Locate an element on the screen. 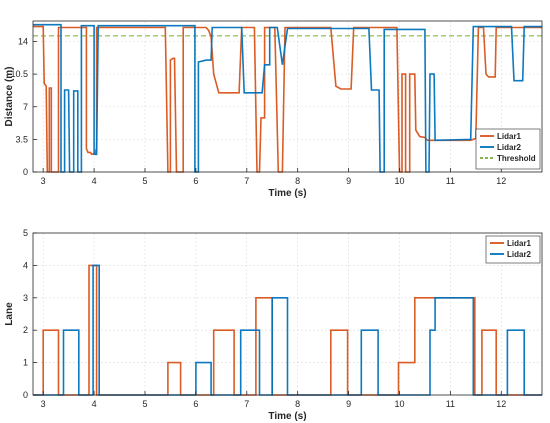 This screenshot has width=550, height=423. distance-y-tick-label: 10.5 is located at coordinates (19, 74).